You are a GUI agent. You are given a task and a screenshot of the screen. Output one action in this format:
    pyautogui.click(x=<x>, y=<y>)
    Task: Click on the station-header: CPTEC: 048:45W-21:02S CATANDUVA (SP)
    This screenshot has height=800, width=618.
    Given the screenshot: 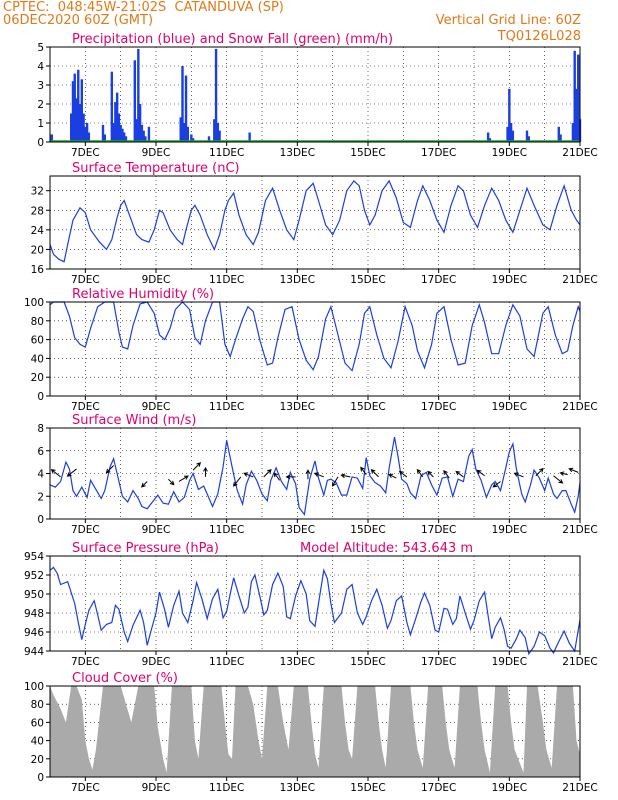 What is the action you would take?
    pyautogui.click(x=143, y=7)
    